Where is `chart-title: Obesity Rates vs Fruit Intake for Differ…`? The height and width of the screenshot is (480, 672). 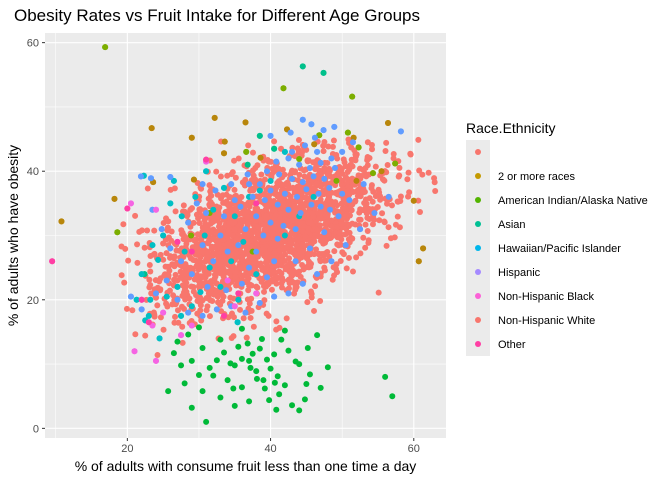
chart-title: Obesity Rates vs Fruit Intake for Differ… is located at coordinates (217, 15).